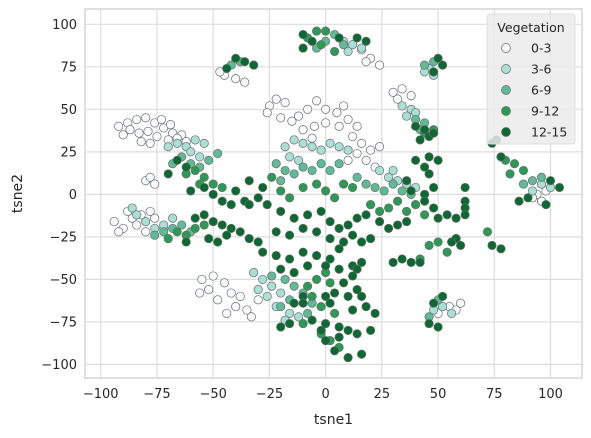 This screenshot has height=438, width=591. What do you see at coordinates (156, 394) in the screenshot?
I see `x-tick-label: −75` at bounding box center [156, 394].